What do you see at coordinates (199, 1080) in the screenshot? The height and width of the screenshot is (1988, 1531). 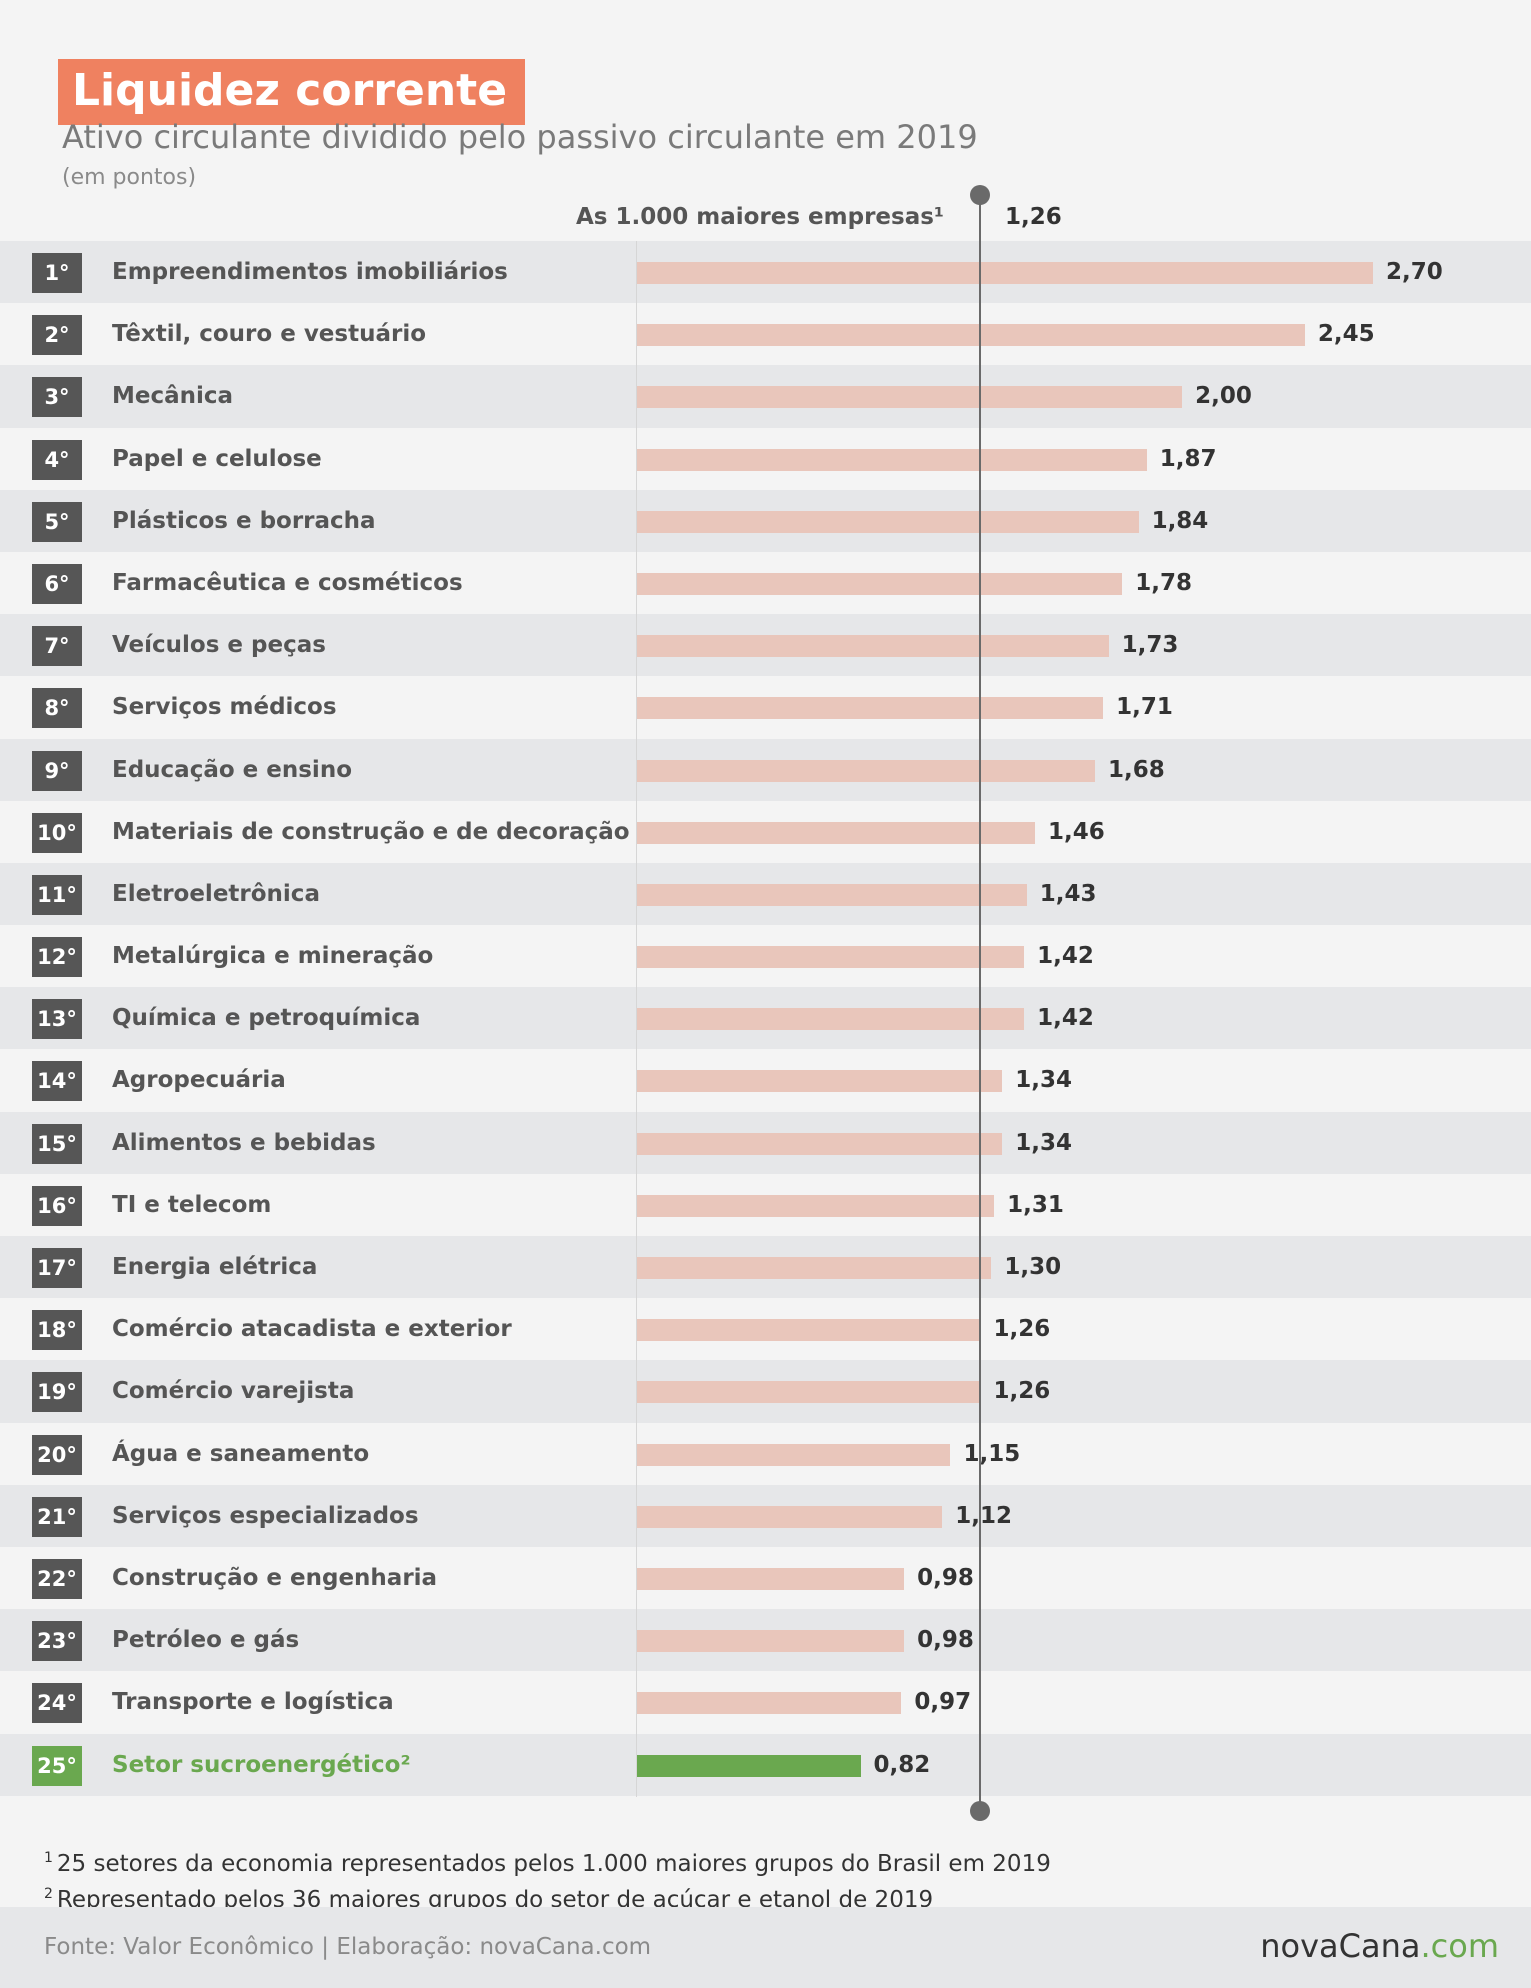 I see `category-label: Agropecuária` at bounding box center [199, 1080].